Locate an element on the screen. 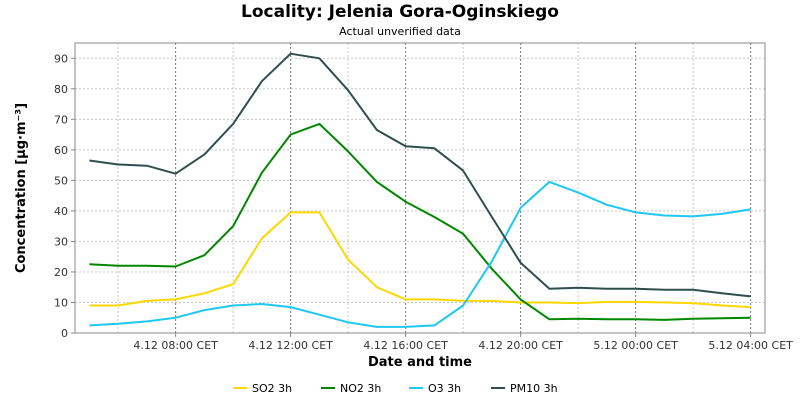 The height and width of the screenshot is (400, 800). x-tick-label: 4.12 08:00 CET is located at coordinates (175, 345).